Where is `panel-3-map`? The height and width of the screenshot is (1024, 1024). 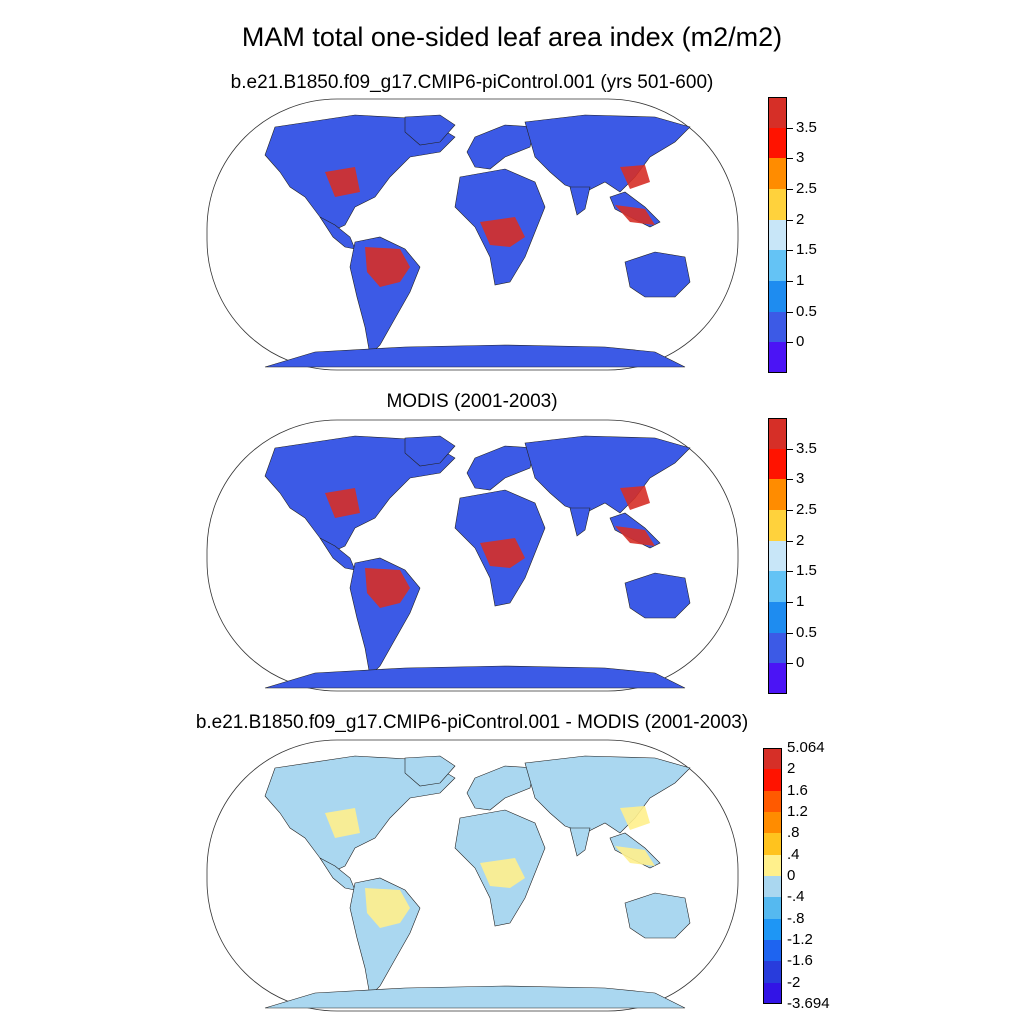
panel-3-map is located at coordinates (472, 875).